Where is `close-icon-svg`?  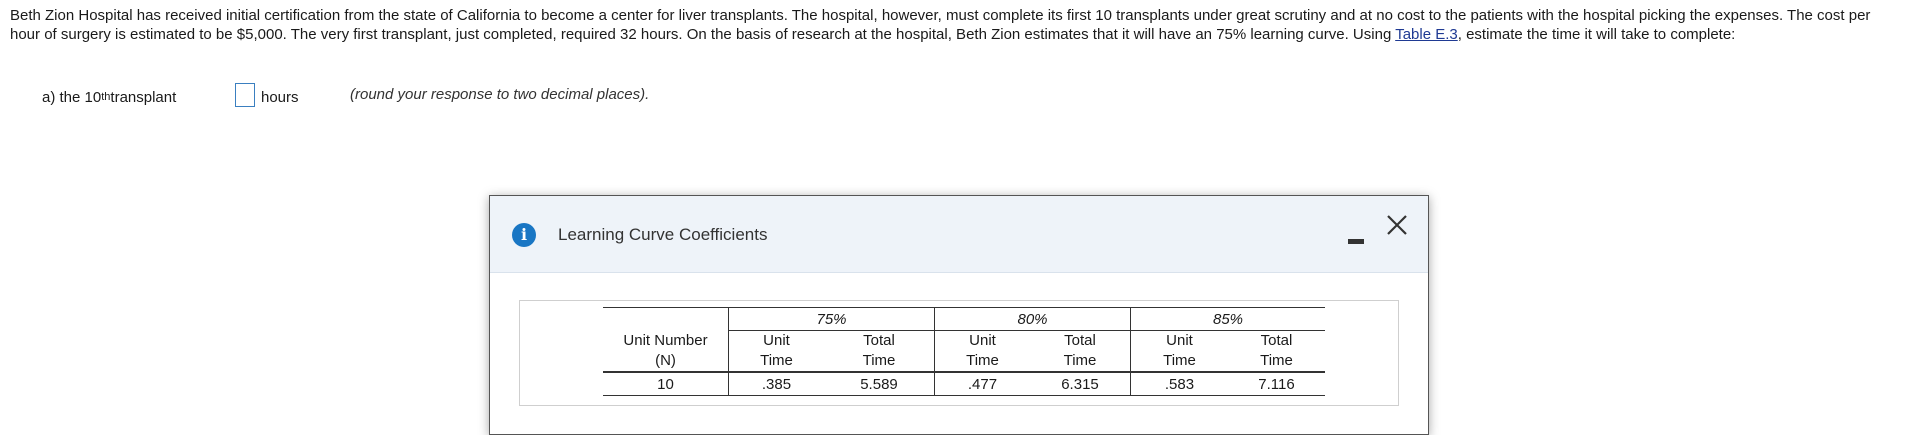 close-icon-svg is located at coordinates (1397, 225).